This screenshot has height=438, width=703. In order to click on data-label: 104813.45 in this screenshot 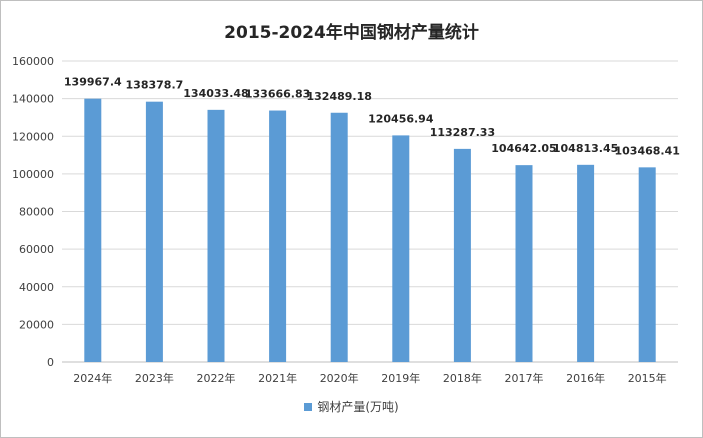, I will do `click(585, 148)`.